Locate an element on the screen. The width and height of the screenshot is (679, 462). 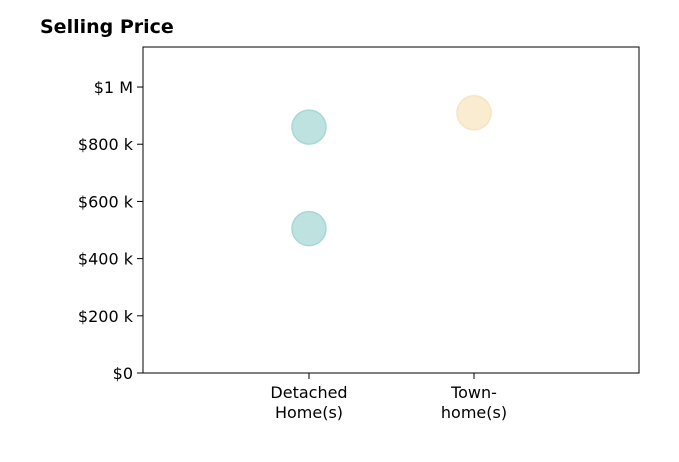
x-tick-label: home(s) is located at coordinates (474, 412).